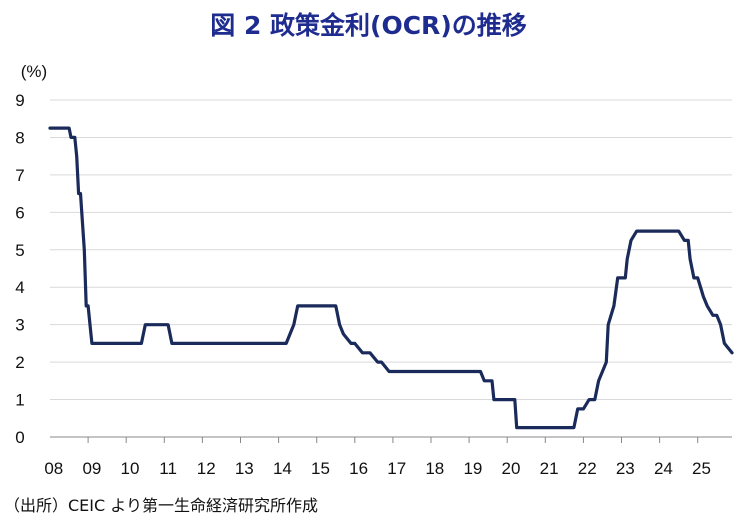 Image resolution: width=737 pixels, height=520 pixels. I want to click on x-tick-label: 09, so click(91, 468).